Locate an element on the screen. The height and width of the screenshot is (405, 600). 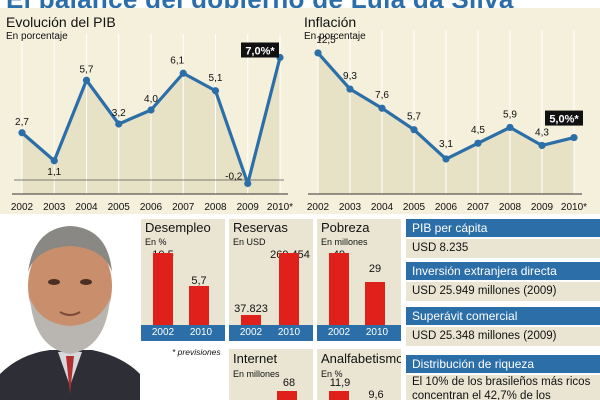
info-riqueza-title: Distribución de riqueza is located at coordinates (503, 364).